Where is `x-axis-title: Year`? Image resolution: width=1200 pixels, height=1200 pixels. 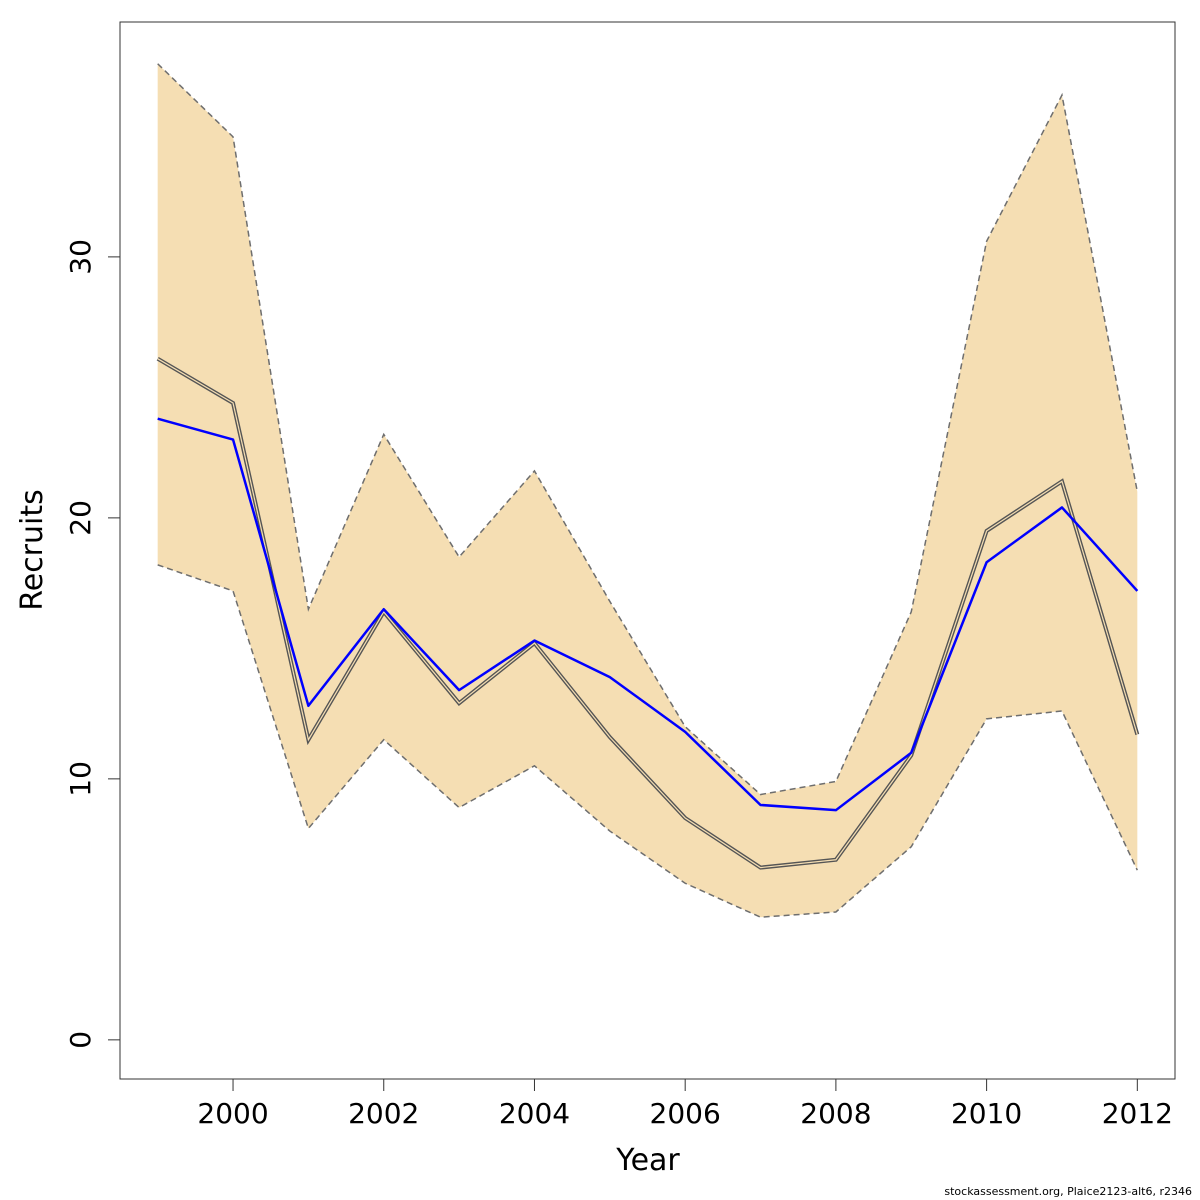
x-axis-title: Year is located at coordinates (647, 1160).